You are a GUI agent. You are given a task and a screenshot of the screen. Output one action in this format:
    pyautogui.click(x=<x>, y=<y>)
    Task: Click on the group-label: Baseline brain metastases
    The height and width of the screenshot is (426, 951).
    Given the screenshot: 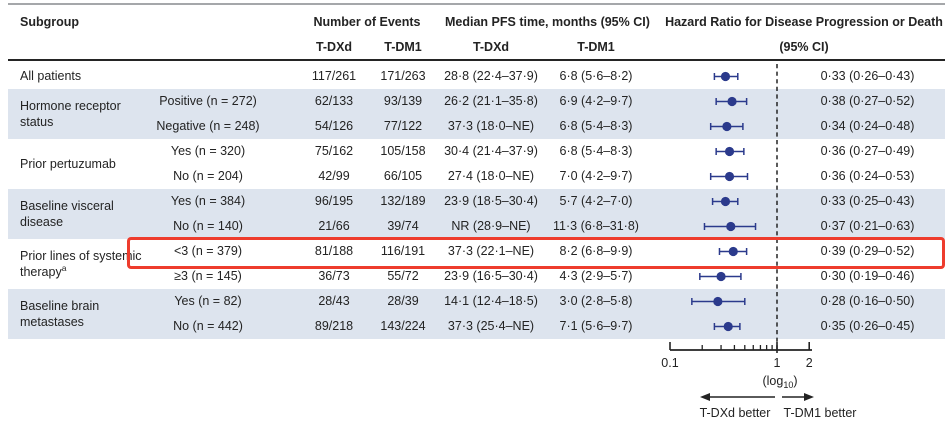 What is the action you would take?
    pyautogui.click(x=60, y=313)
    